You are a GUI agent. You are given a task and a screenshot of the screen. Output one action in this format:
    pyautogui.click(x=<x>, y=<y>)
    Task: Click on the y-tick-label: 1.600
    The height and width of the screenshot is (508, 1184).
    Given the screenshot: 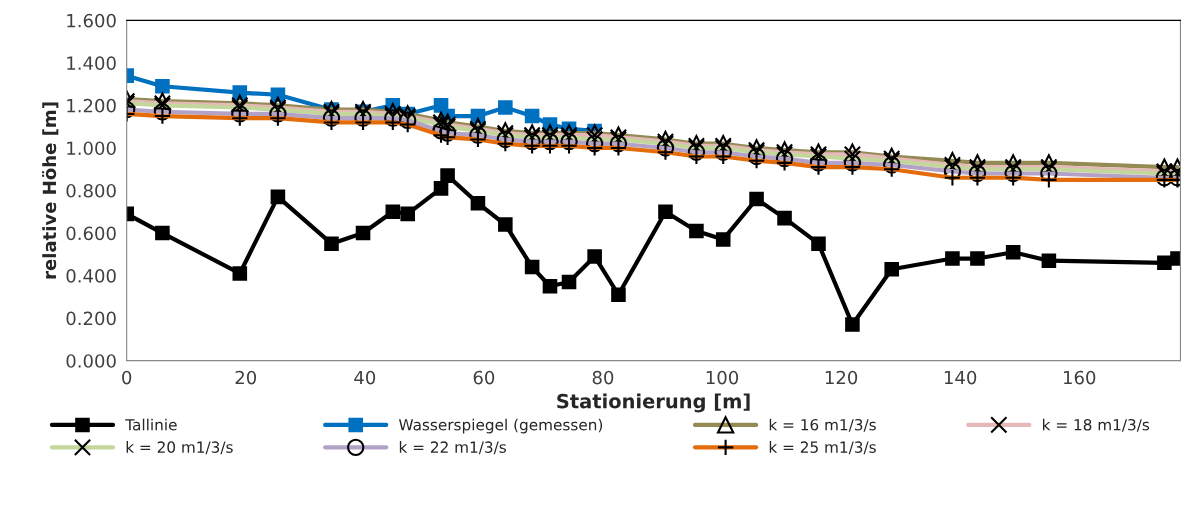 What is the action you would take?
    pyautogui.click(x=91, y=20)
    